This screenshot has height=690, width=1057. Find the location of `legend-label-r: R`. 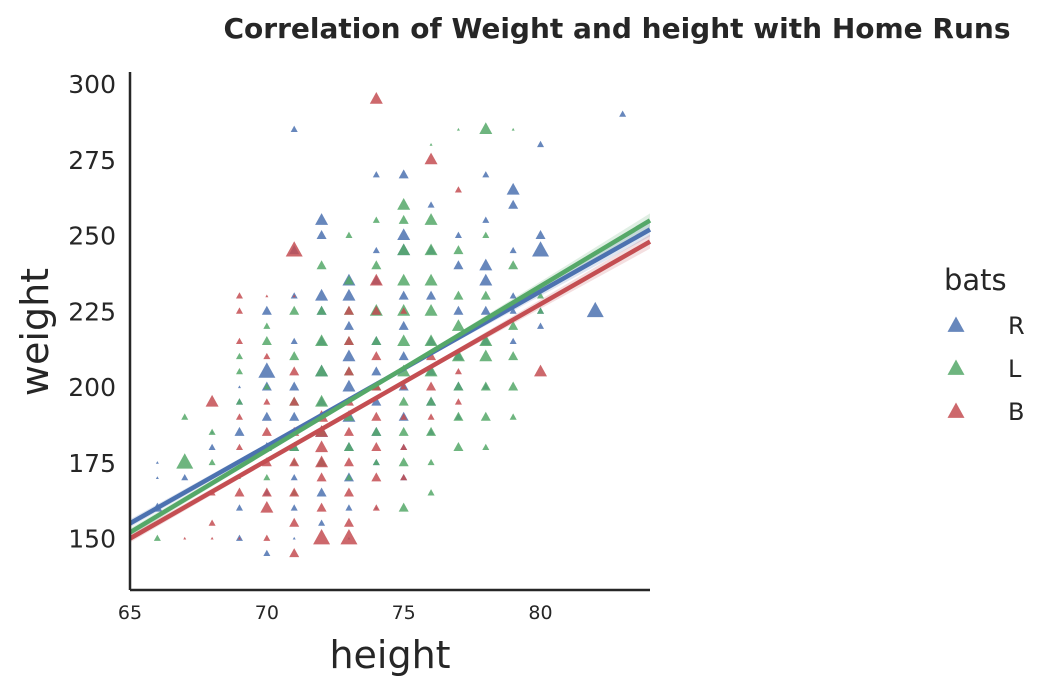

legend-label-r: R is located at coordinates (1016, 326).